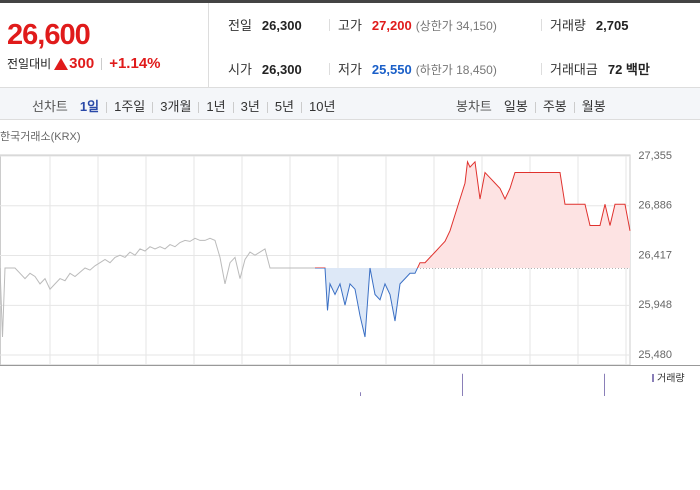  I want to click on change-label: 전일대비, so click(29, 64).